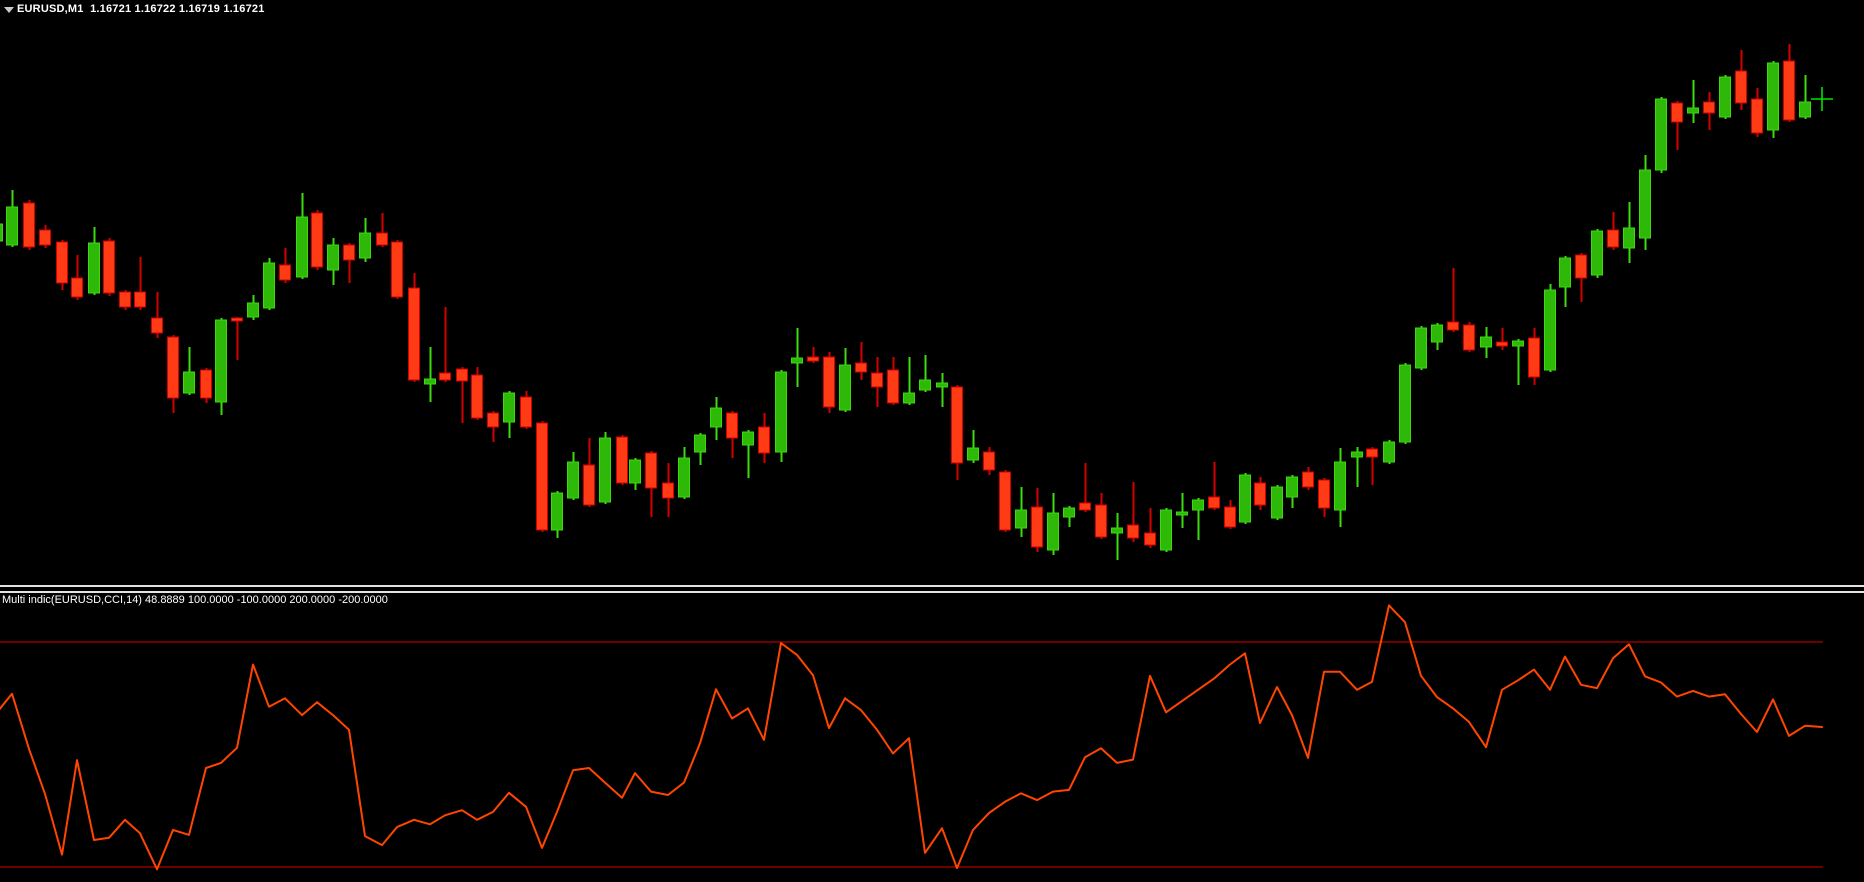  Describe the element at coordinates (9, 10) in the screenshot. I see `ohlc-collapse-triangle-icon` at that location.